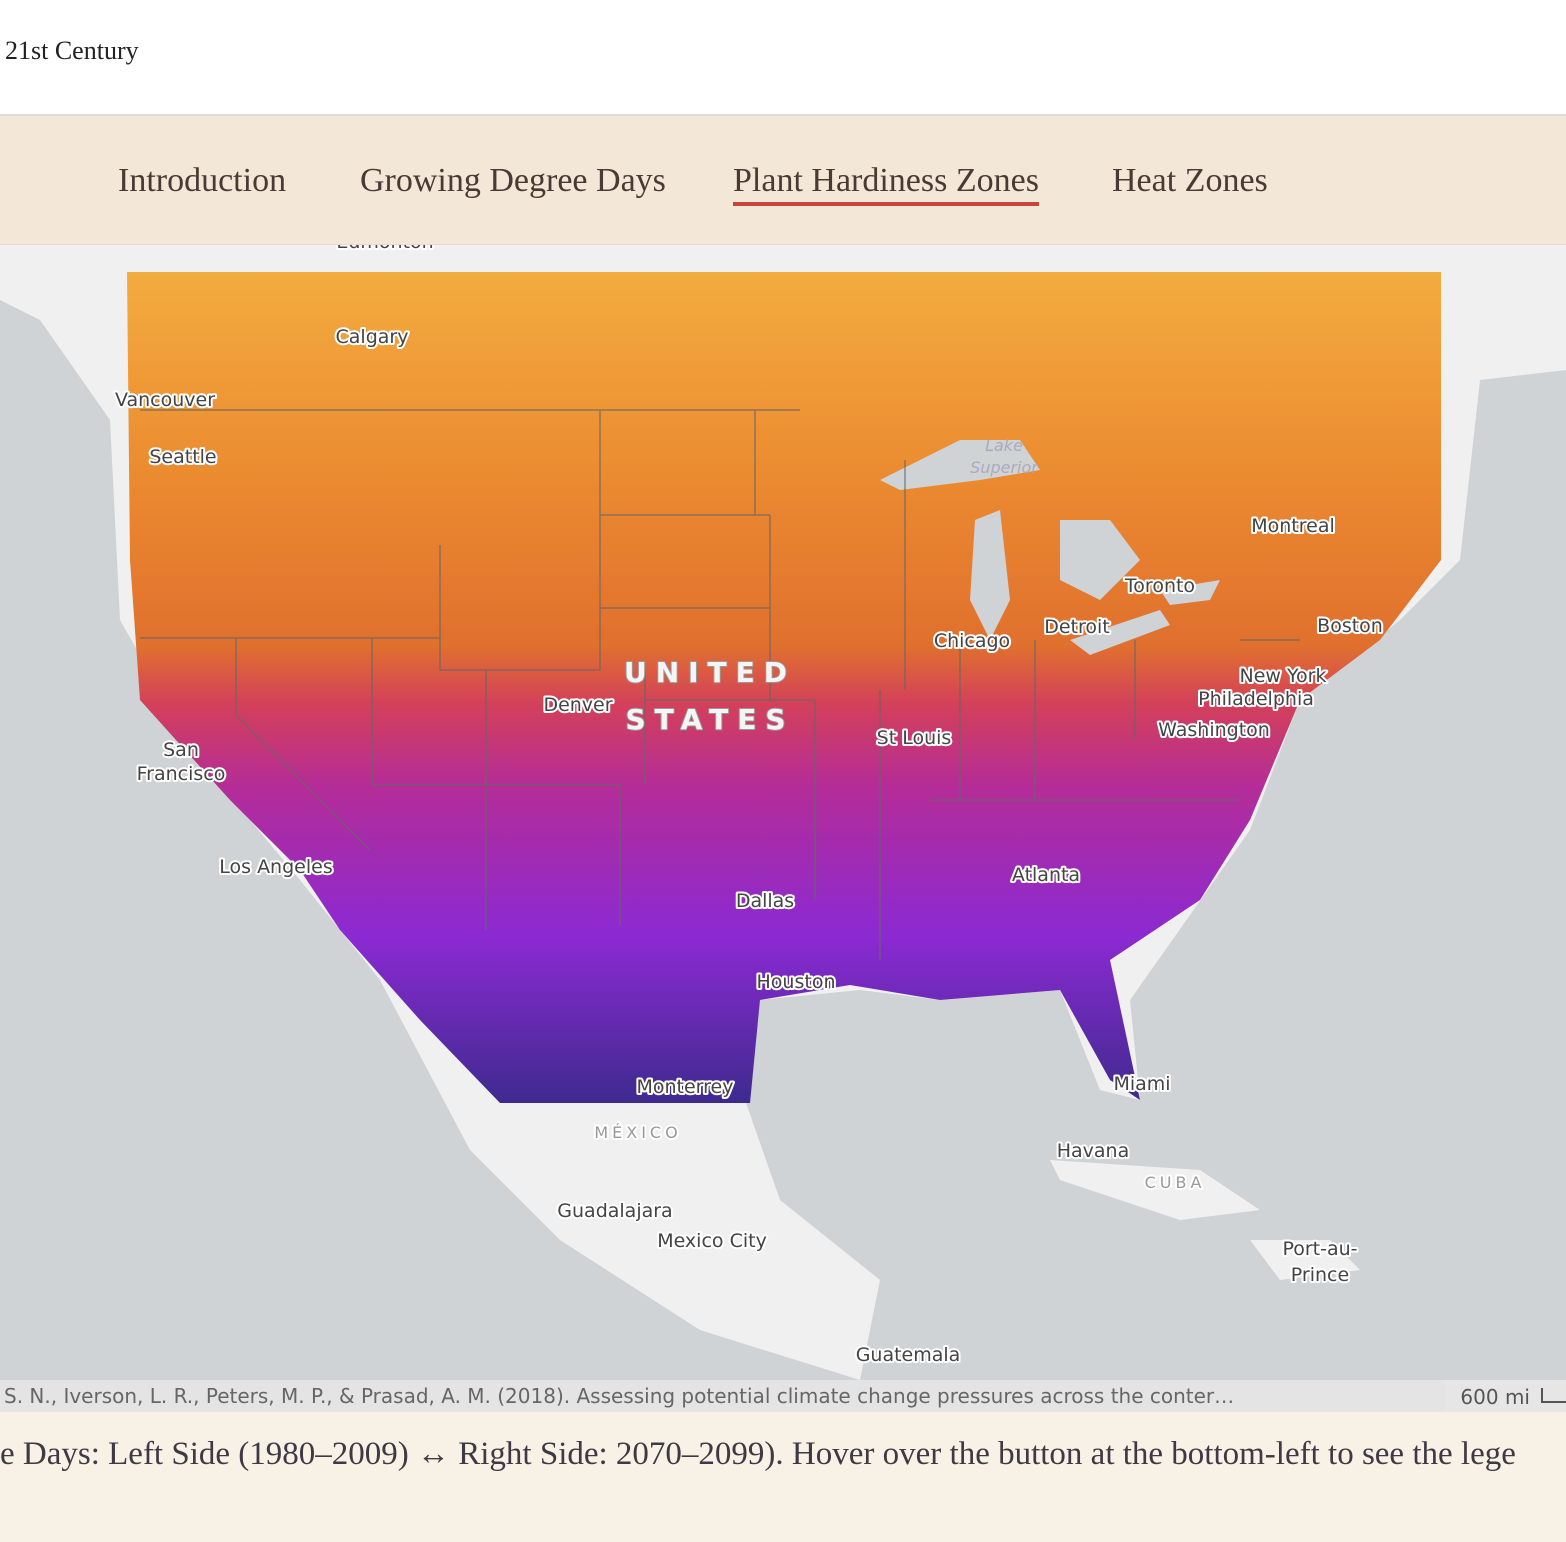 This screenshot has height=1542, width=1566. Describe the element at coordinates (202, 180) in the screenshot. I see `nav-tab: Introduction` at that location.